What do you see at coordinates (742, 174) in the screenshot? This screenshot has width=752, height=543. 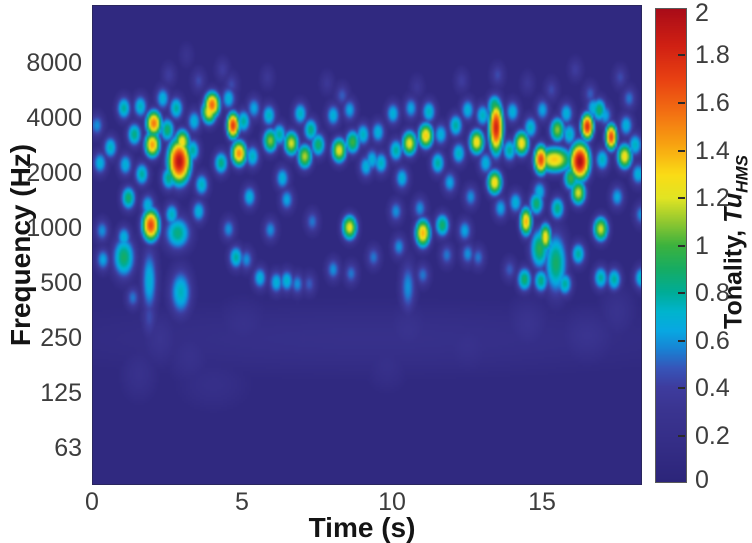 I see `colorbar-label-subscript: HMS` at bounding box center [742, 174].